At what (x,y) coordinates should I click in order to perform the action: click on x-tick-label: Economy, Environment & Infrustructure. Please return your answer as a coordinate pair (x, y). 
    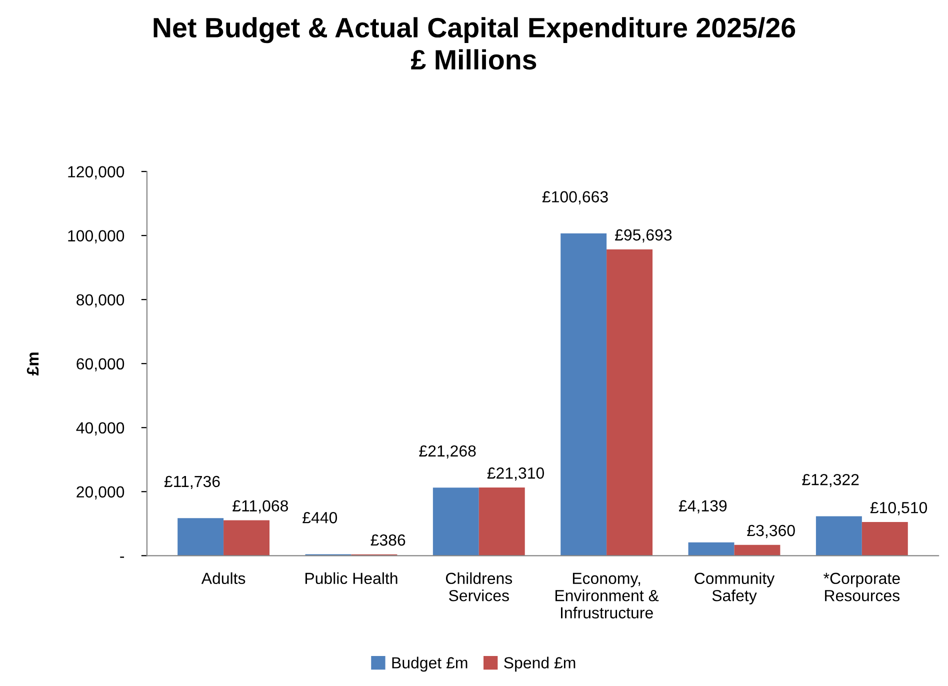
    Looking at the image, I should click on (607, 595).